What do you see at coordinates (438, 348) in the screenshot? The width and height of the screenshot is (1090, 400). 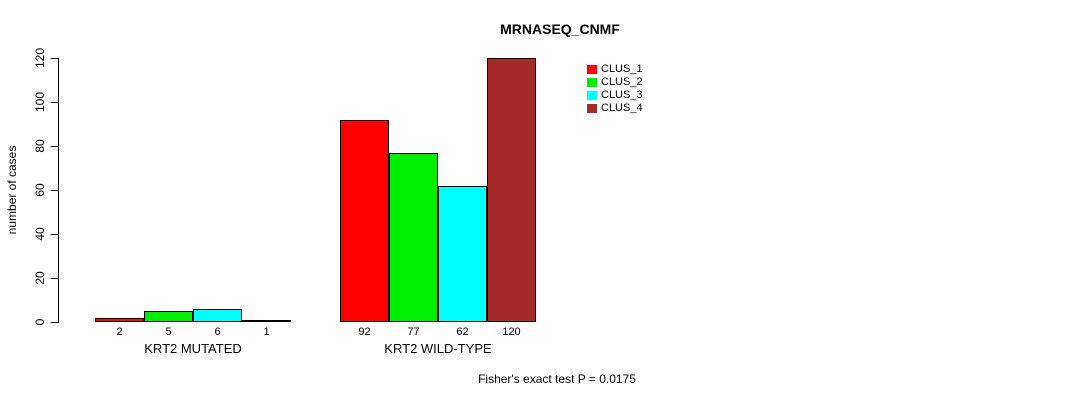 I see `category-label: KRT2 WILD-TYPE` at bounding box center [438, 348].